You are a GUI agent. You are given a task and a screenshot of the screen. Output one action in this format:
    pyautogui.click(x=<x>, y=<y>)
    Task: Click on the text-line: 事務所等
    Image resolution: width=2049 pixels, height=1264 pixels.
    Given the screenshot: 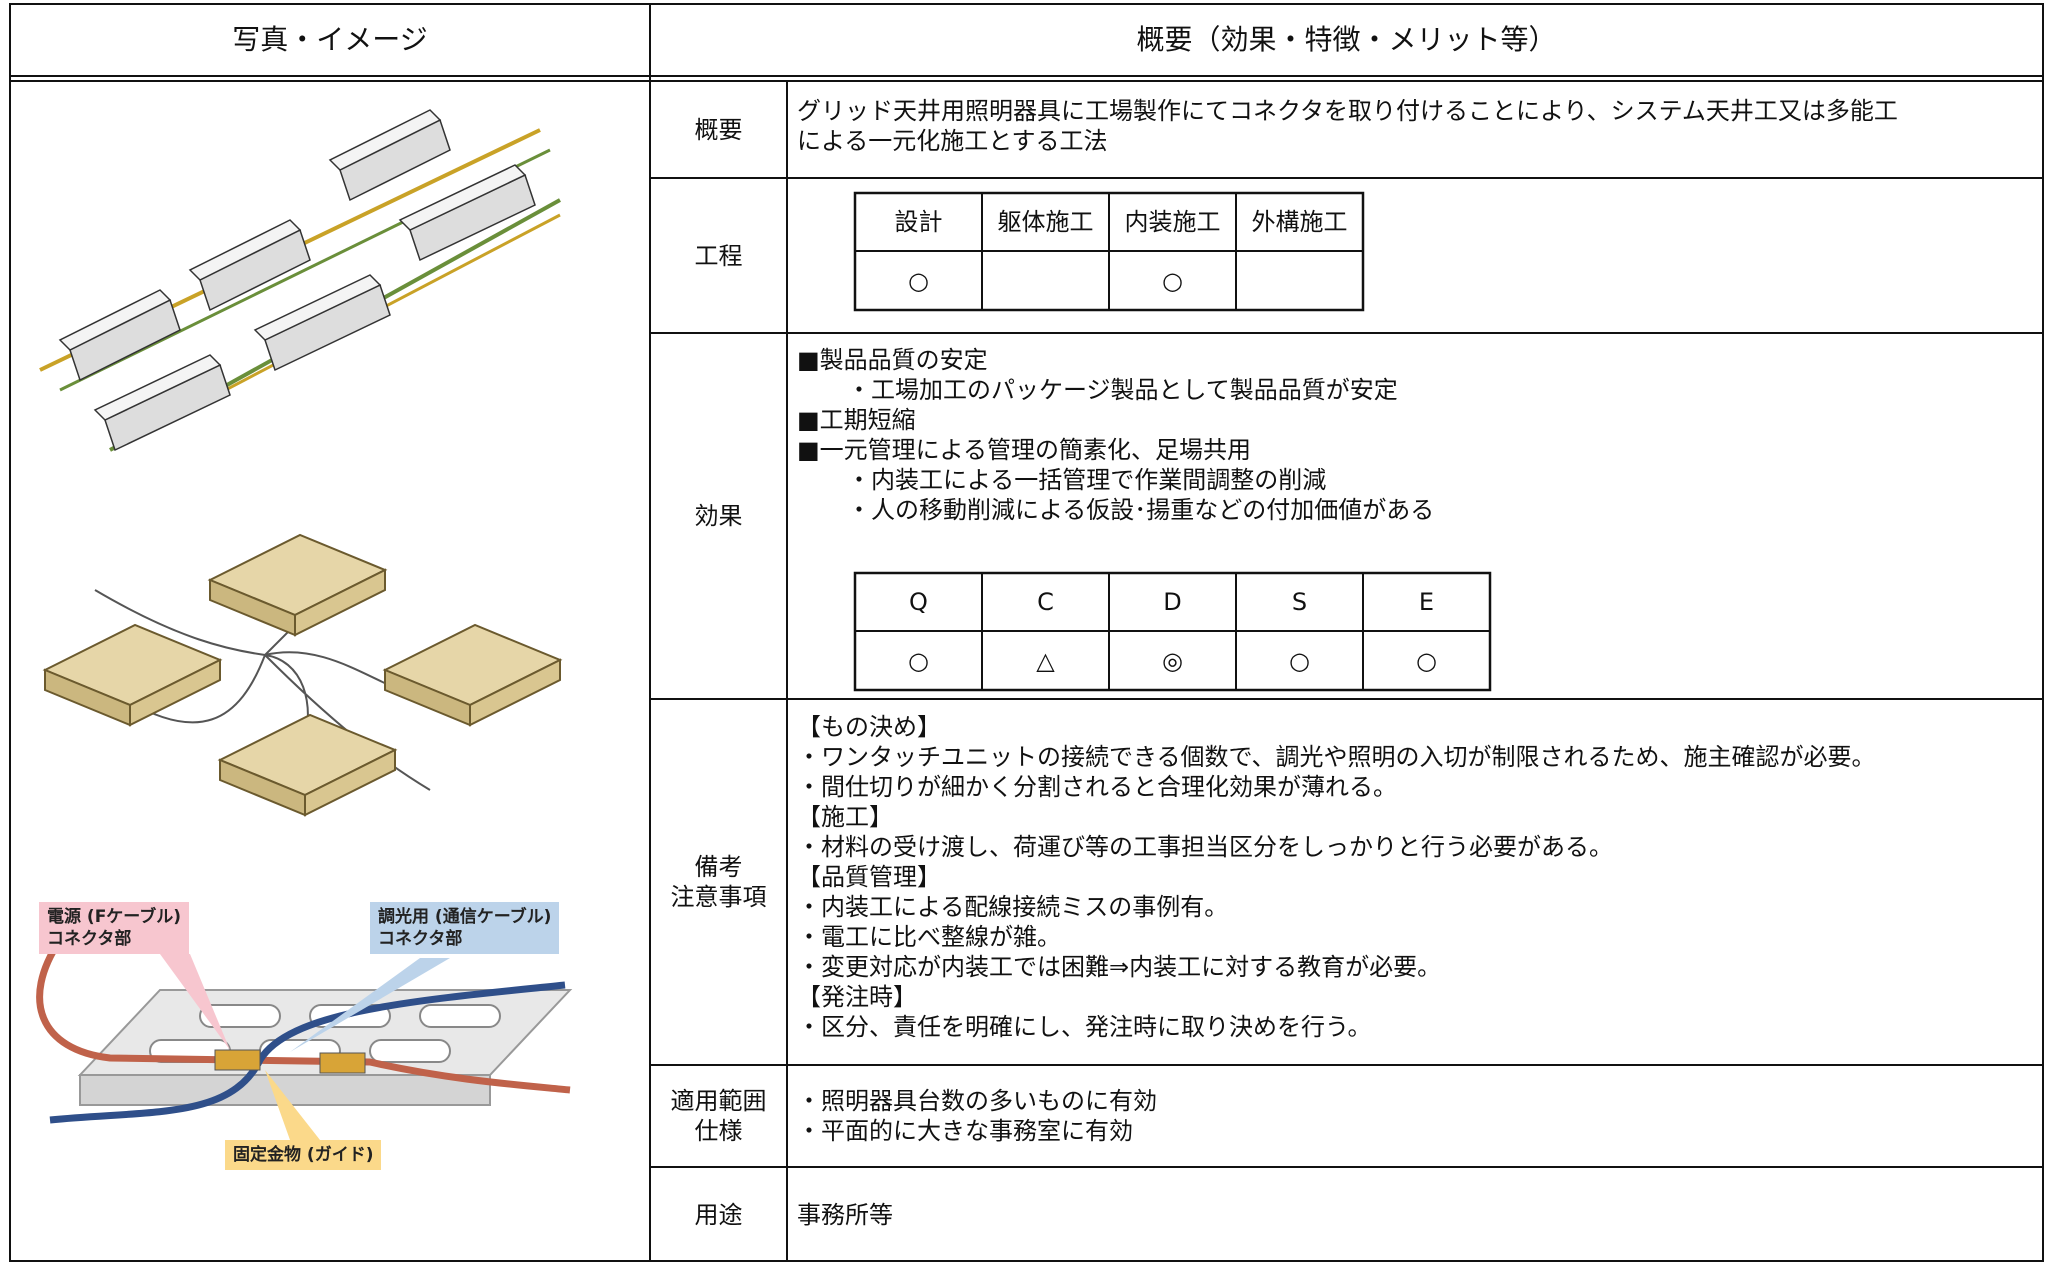 What is the action you would take?
    pyautogui.click(x=845, y=1215)
    